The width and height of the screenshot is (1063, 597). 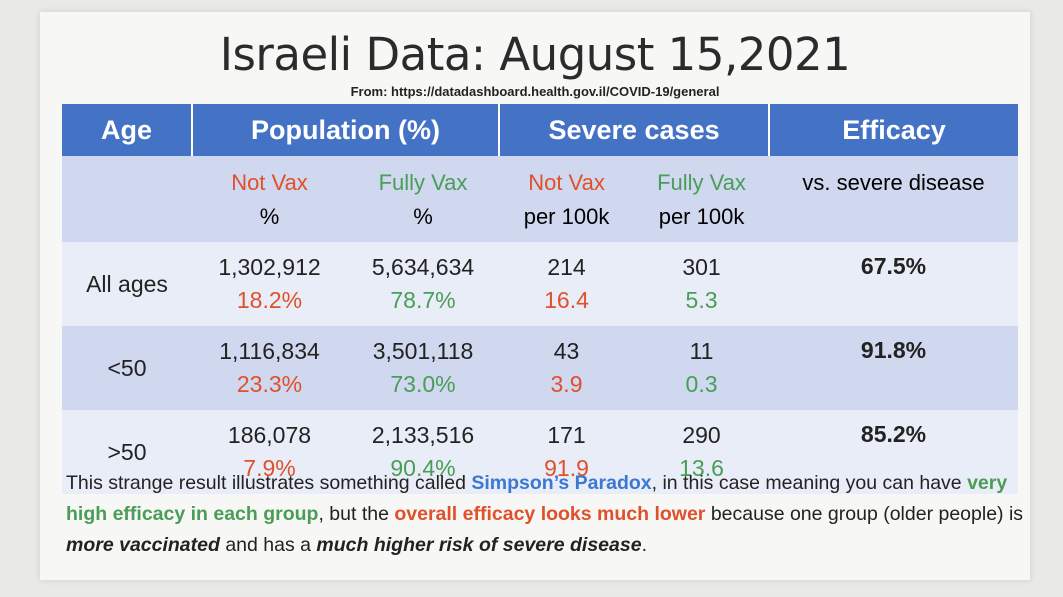 What do you see at coordinates (566, 435) in the screenshot?
I see `sev-not-vax-count: 171` at bounding box center [566, 435].